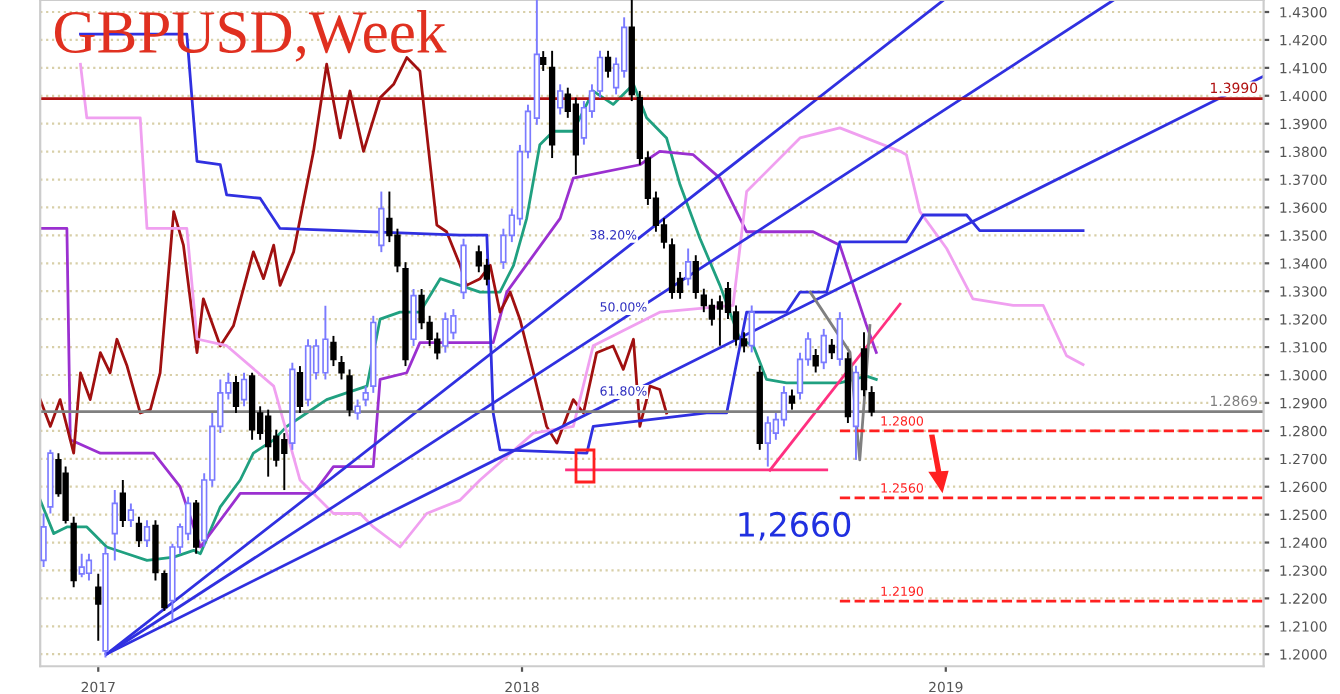 This screenshot has height=694, width=1340. What do you see at coordinates (795, 526) in the screenshot?
I see `annotation: 1,2660` at bounding box center [795, 526].